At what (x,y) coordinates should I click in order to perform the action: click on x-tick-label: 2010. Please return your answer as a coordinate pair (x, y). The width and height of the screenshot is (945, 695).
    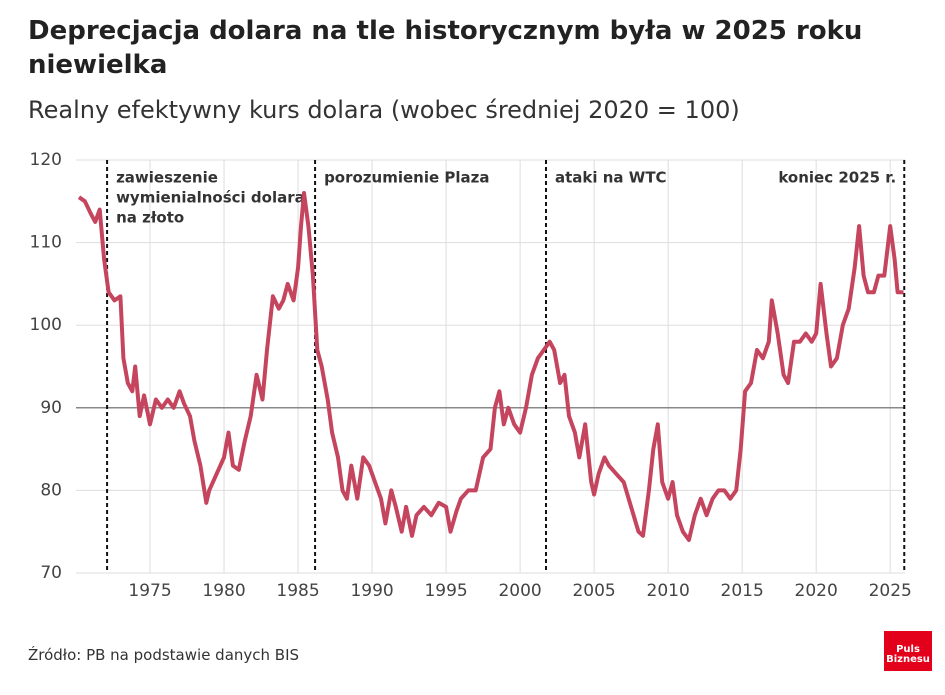
    Looking at the image, I should click on (668, 591).